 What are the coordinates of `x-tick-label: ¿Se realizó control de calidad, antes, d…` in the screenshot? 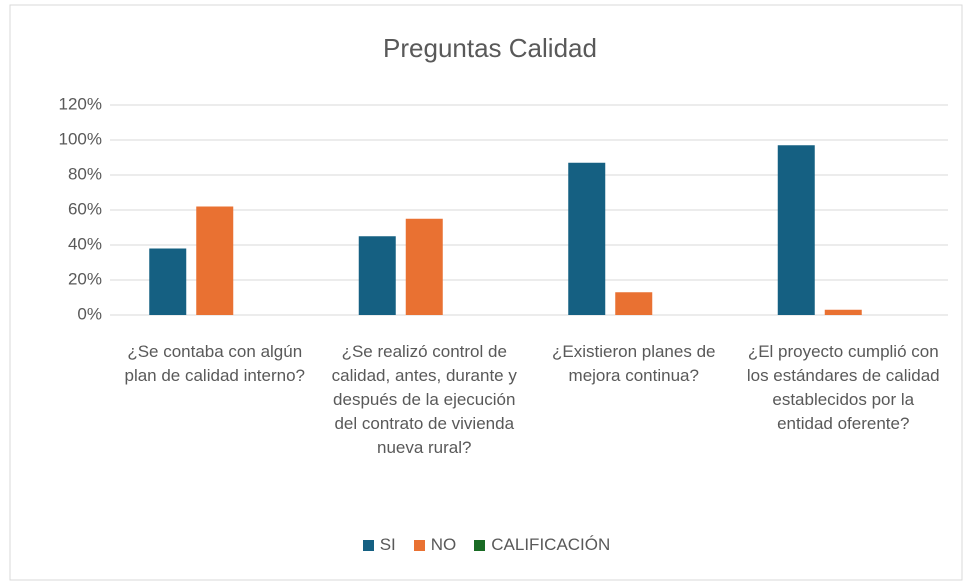 It's located at (424, 399).